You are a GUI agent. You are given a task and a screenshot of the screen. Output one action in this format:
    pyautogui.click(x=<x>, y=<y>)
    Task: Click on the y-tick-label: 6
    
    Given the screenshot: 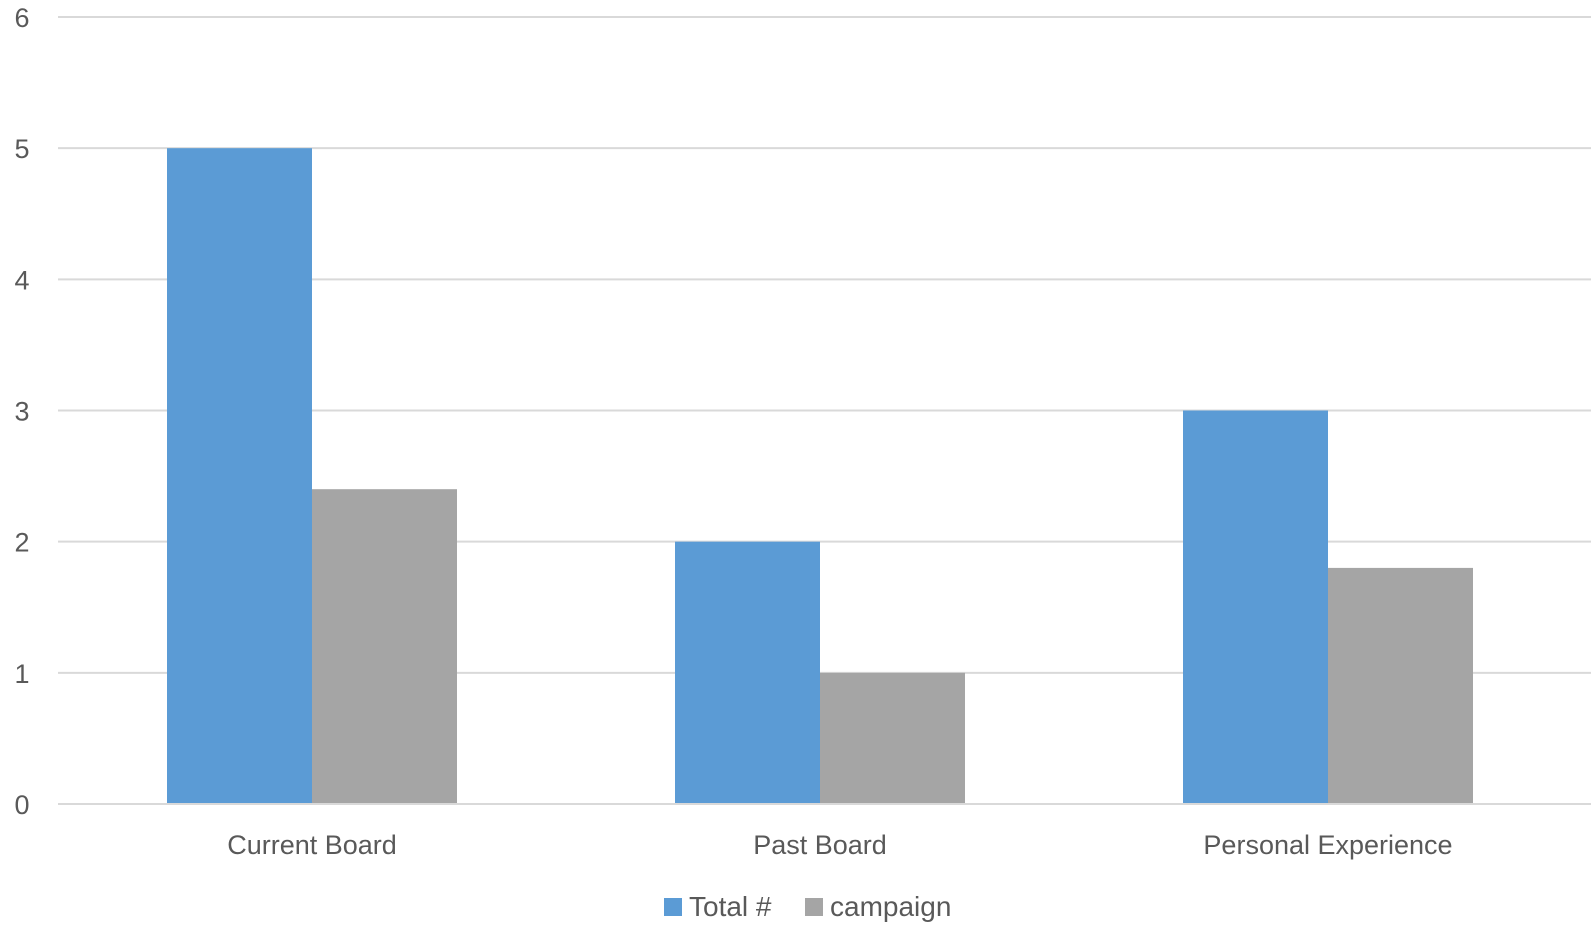 What is the action you would take?
    pyautogui.click(x=21, y=18)
    